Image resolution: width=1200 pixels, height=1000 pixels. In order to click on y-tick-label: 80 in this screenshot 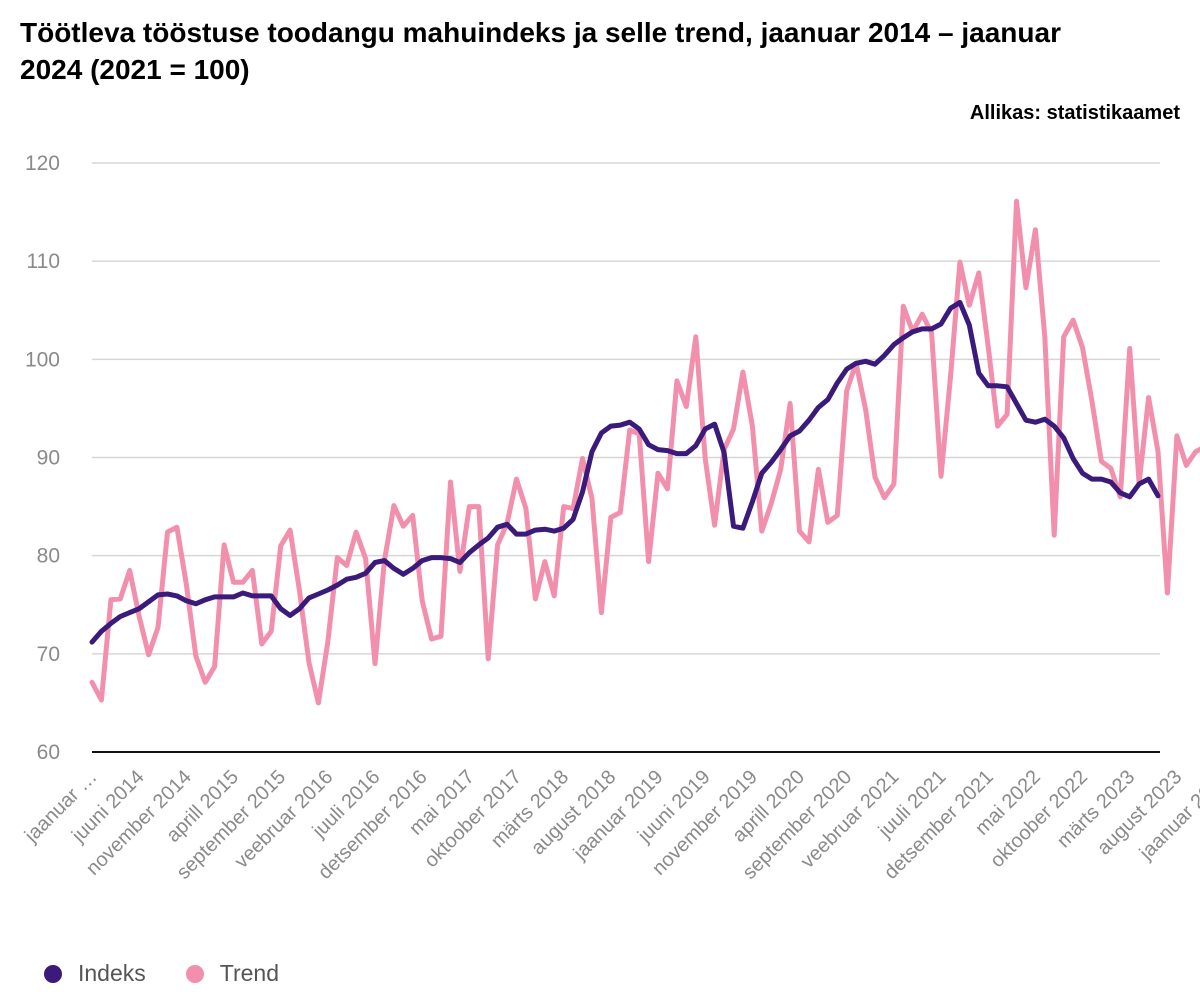, I will do `click(48, 556)`.